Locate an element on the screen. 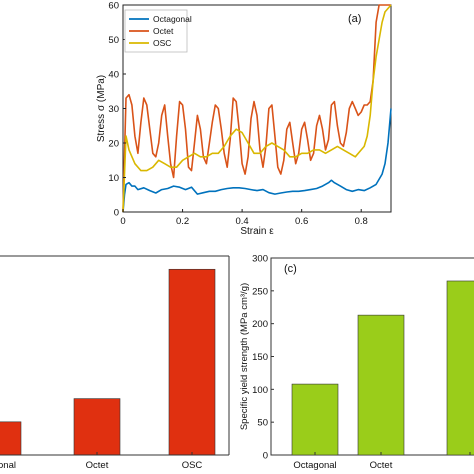  panel-c-y-ticks: 0 50 100 150 200 250 300 is located at coordinates (263, 358).